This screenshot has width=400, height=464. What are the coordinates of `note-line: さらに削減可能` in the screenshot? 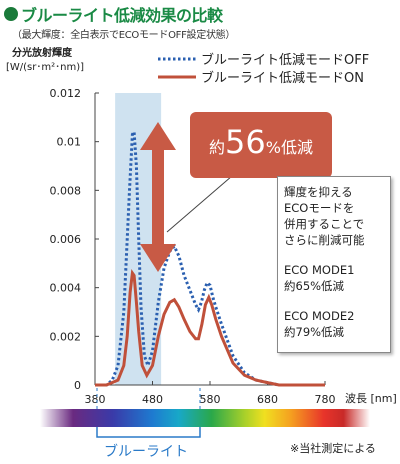 It's located at (324, 240).